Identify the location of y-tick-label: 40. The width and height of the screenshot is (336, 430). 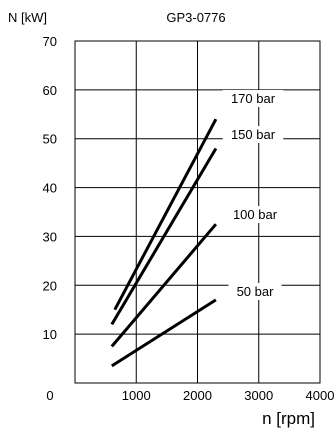
(50, 188).